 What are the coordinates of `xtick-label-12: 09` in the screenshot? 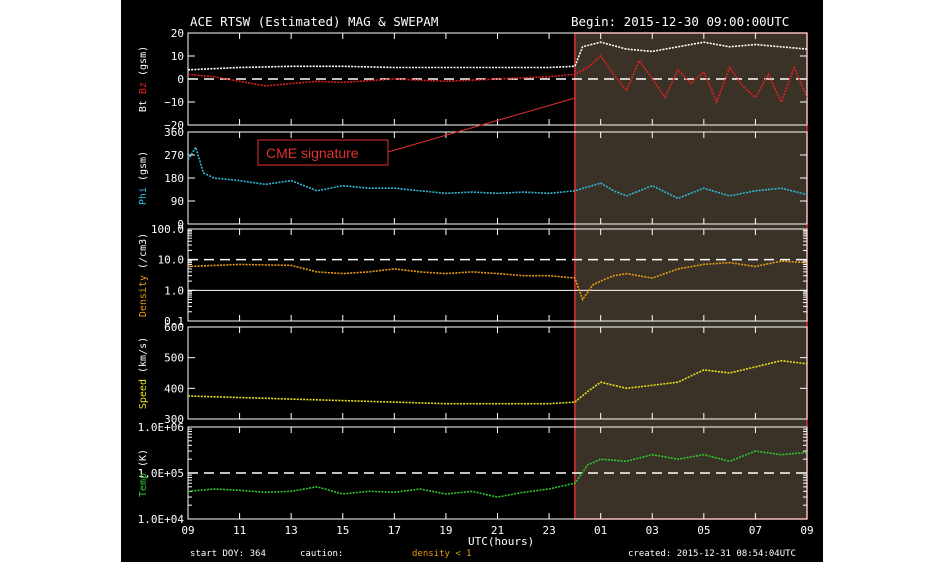 It's located at (806, 530).